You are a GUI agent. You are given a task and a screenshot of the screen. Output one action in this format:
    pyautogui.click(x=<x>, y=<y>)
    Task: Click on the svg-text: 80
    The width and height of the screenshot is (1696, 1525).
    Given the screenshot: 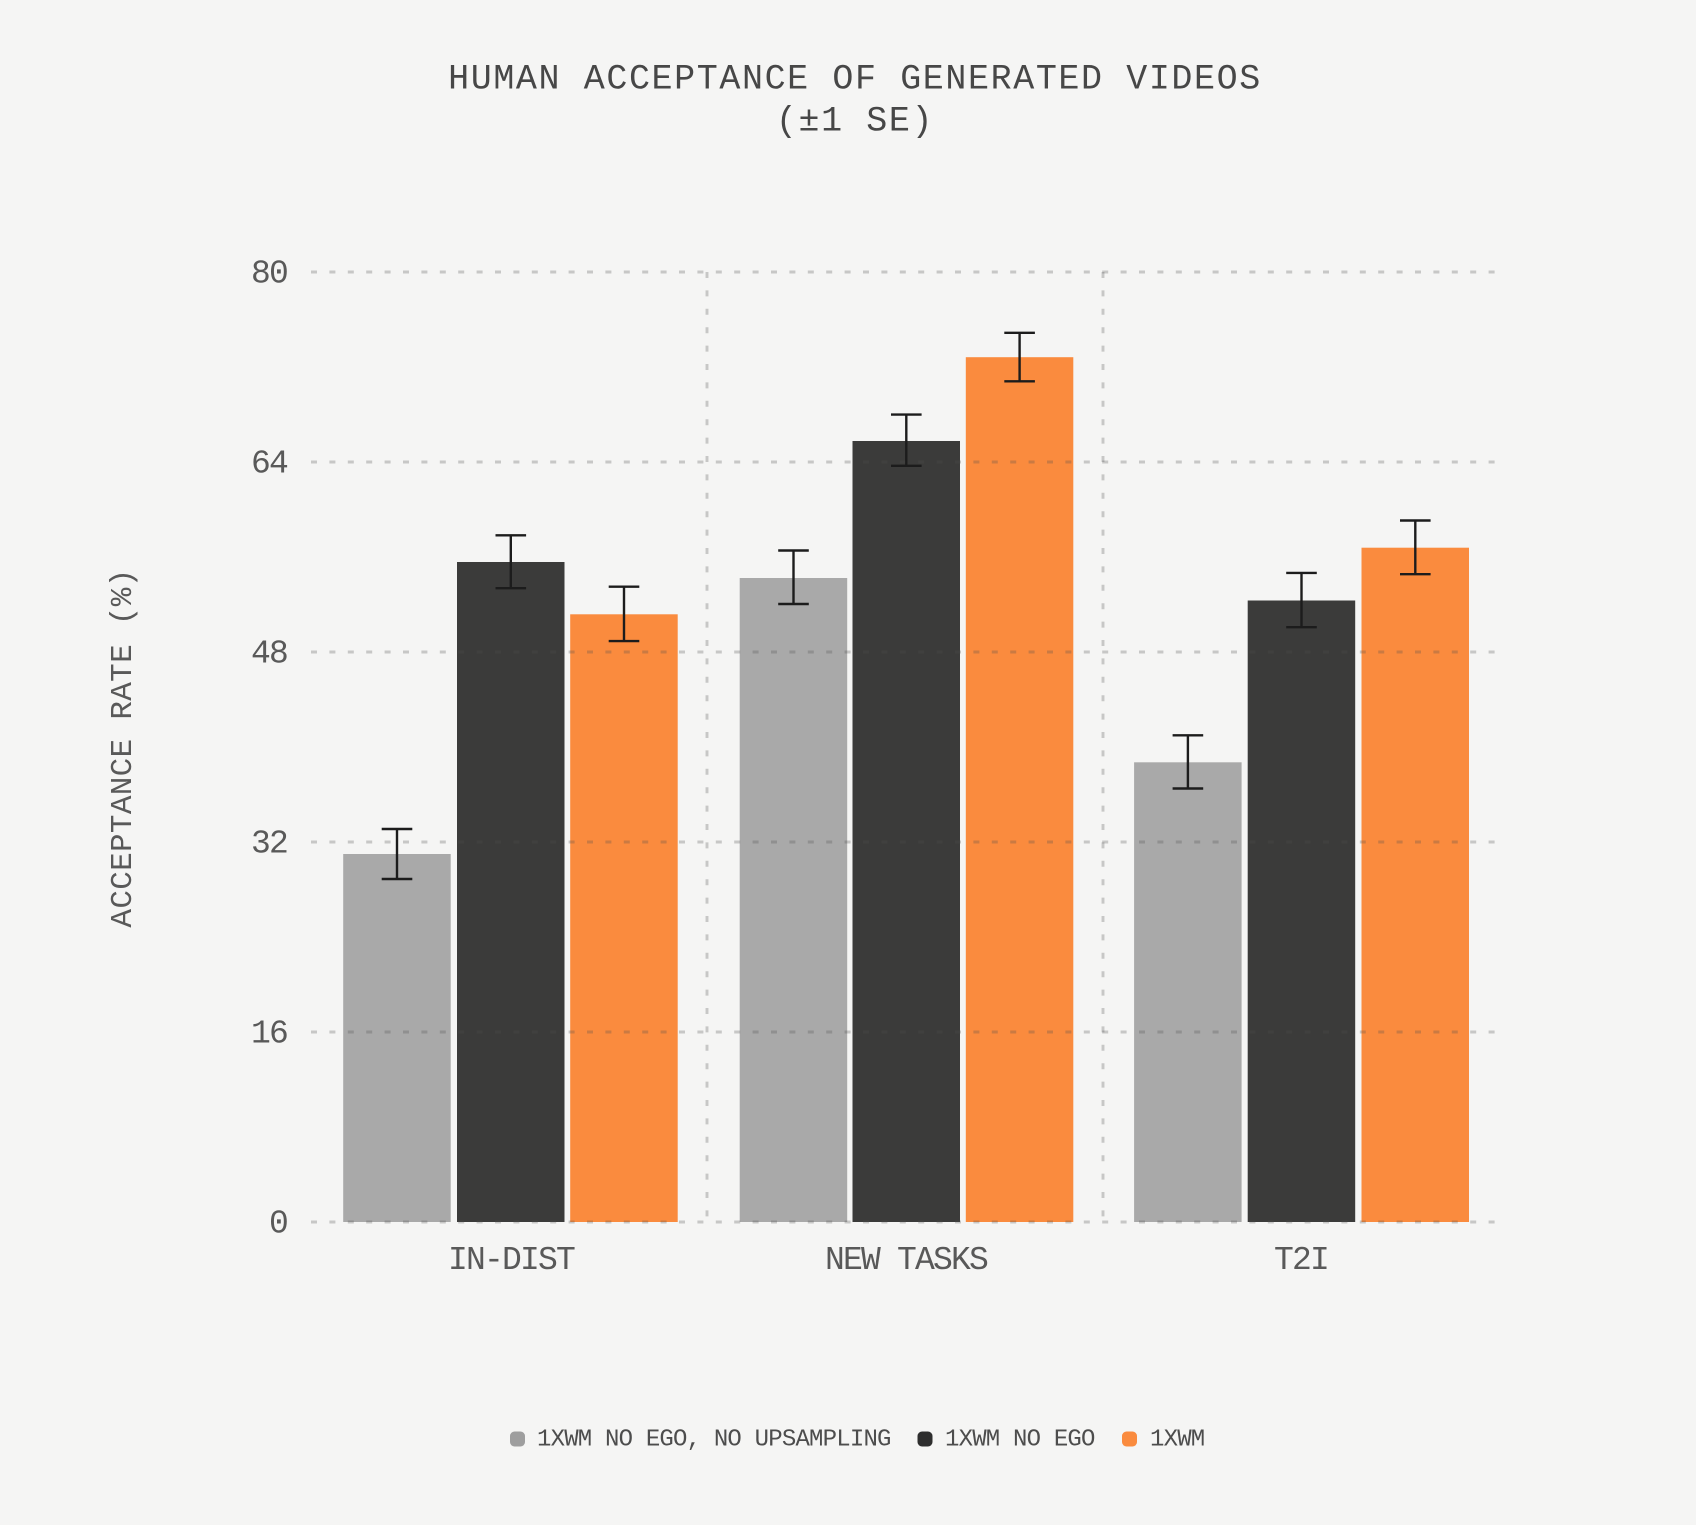 What is the action you would take?
    pyautogui.click(x=269, y=273)
    